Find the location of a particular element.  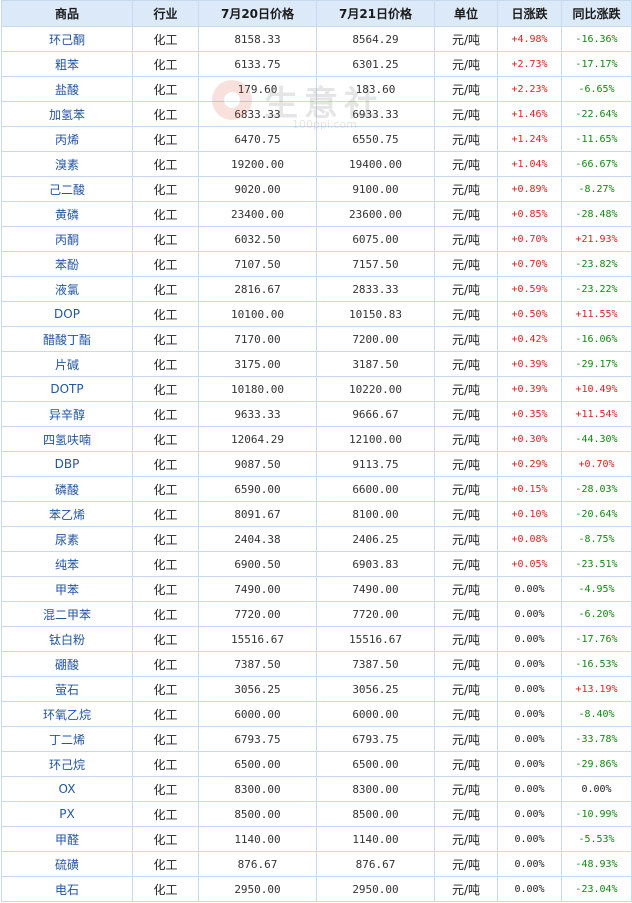

price-curr-cell: 6301.25 is located at coordinates (375, 64).